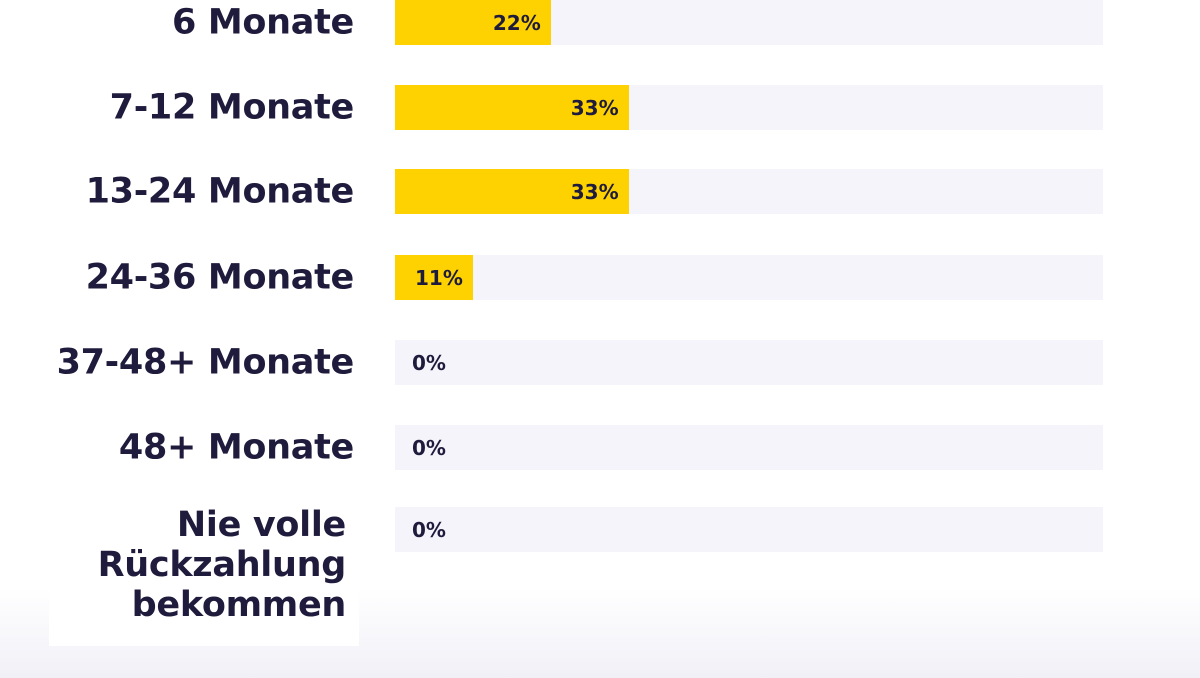 Image resolution: width=1200 pixels, height=678 pixels. What do you see at coordinates (262, 22) in the screenshot?
I see `category-label: 6 Monate` at bounding box center [262, 22].